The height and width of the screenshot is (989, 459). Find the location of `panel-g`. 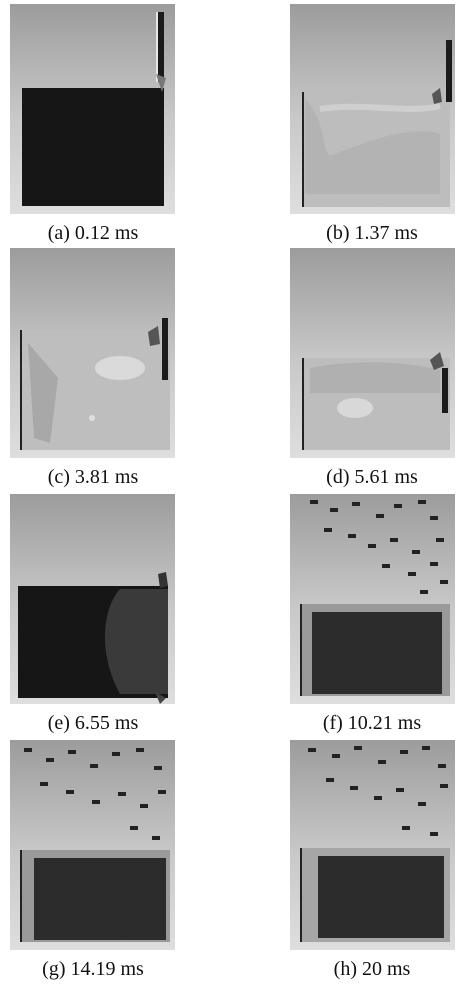

panel-g is located at coordinates (92, 845).